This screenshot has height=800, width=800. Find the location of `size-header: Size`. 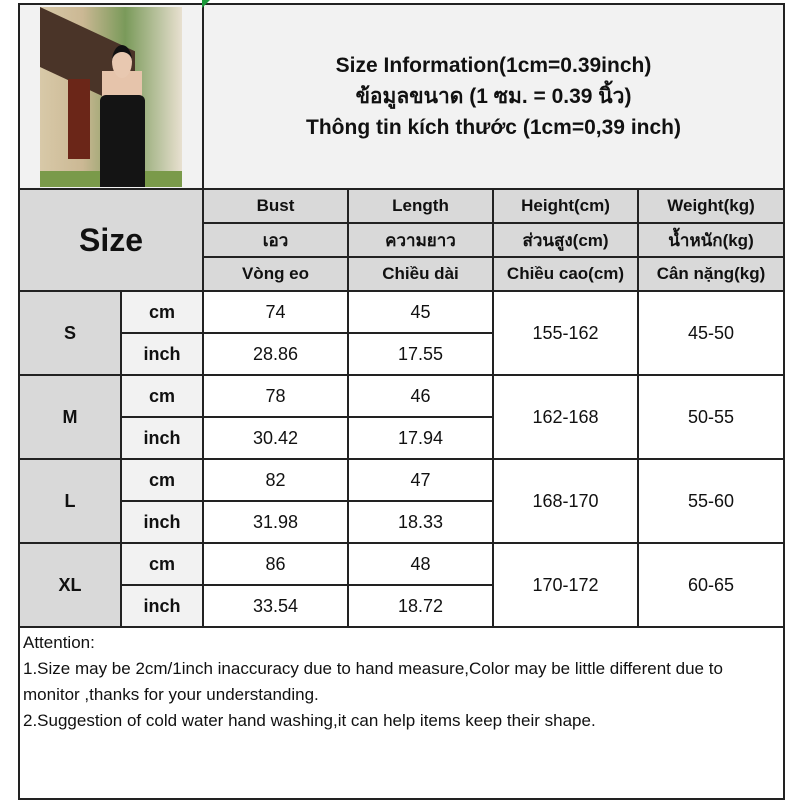

size-header: Size is located at coordinates (111, 240).